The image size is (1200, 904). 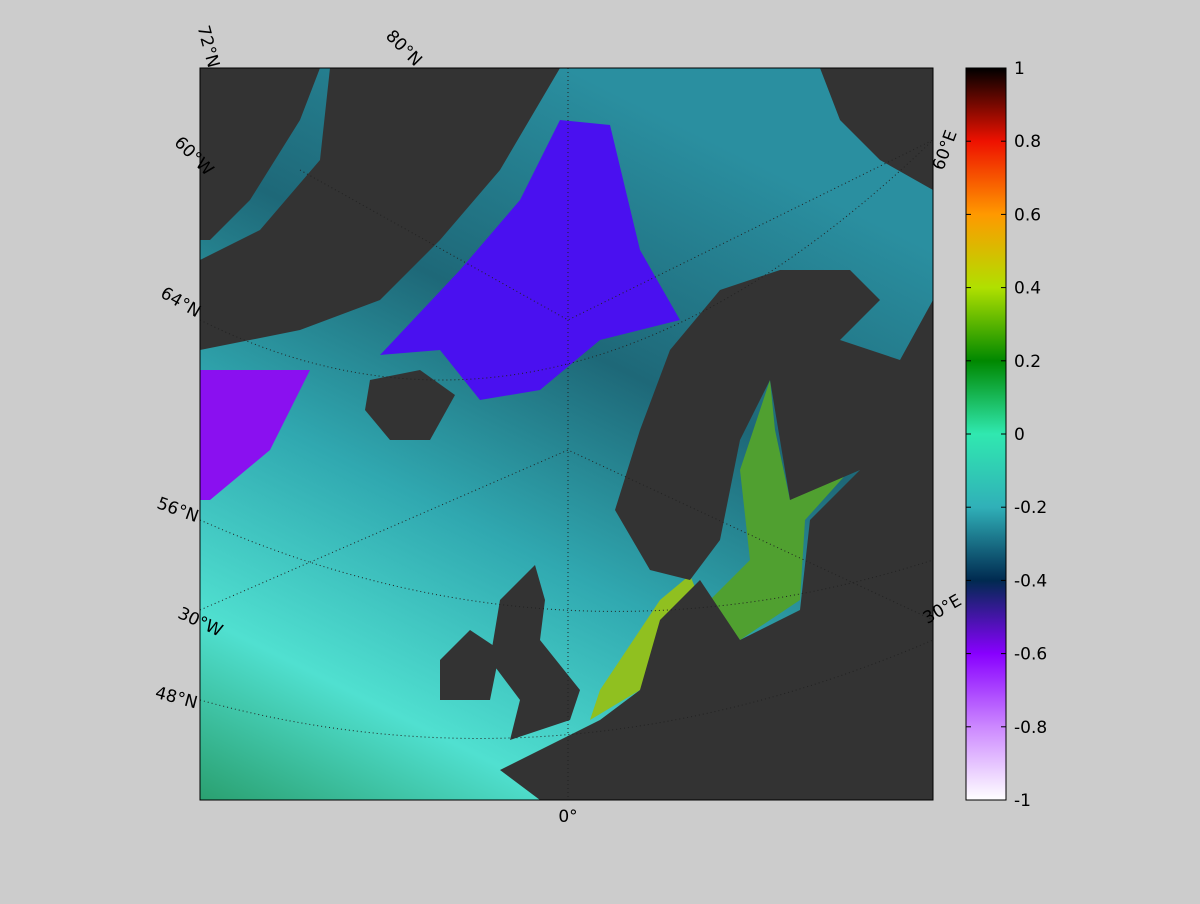 What do you see at coordinates (1030, 728) in the screenshot?
I see `colorbar-tick-label: -0.8` at bounding box center [1030, 728].